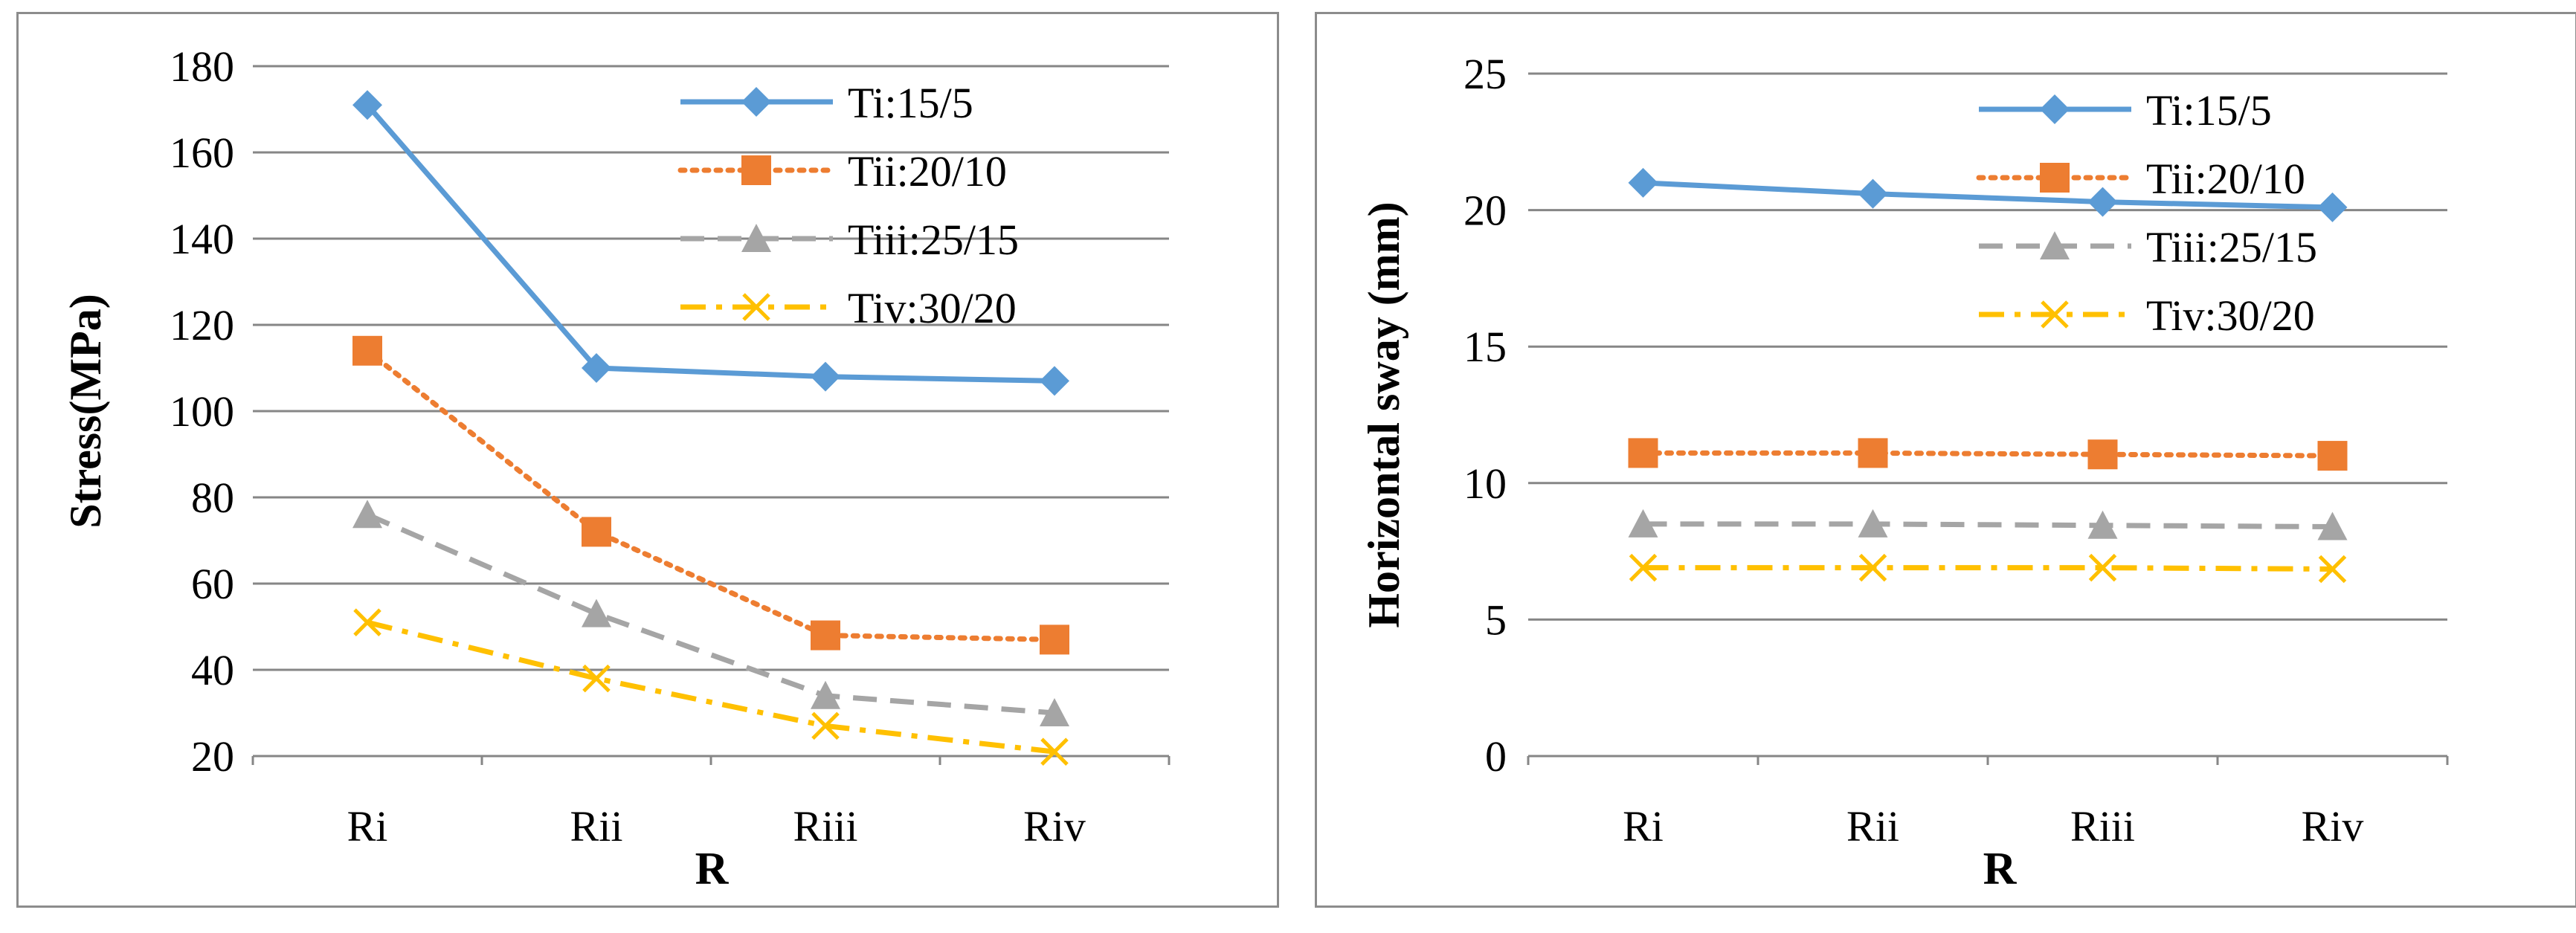 Image resolution: width=2576 pixels, height=933 pixels. Describe the element at coordinates (1485, 483) in the screenshot. I see `y-tick-label: 10` at that location.